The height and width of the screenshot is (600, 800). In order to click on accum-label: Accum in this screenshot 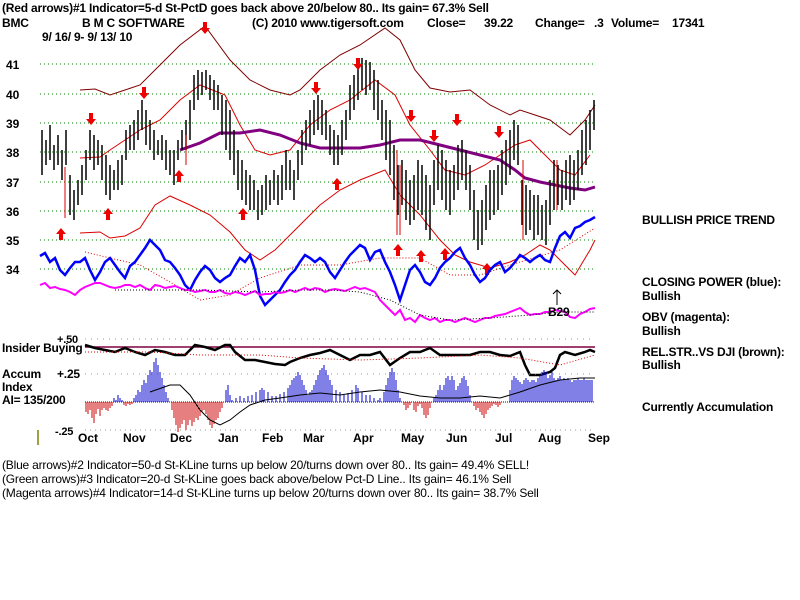, I will do `click(22, 374)`.